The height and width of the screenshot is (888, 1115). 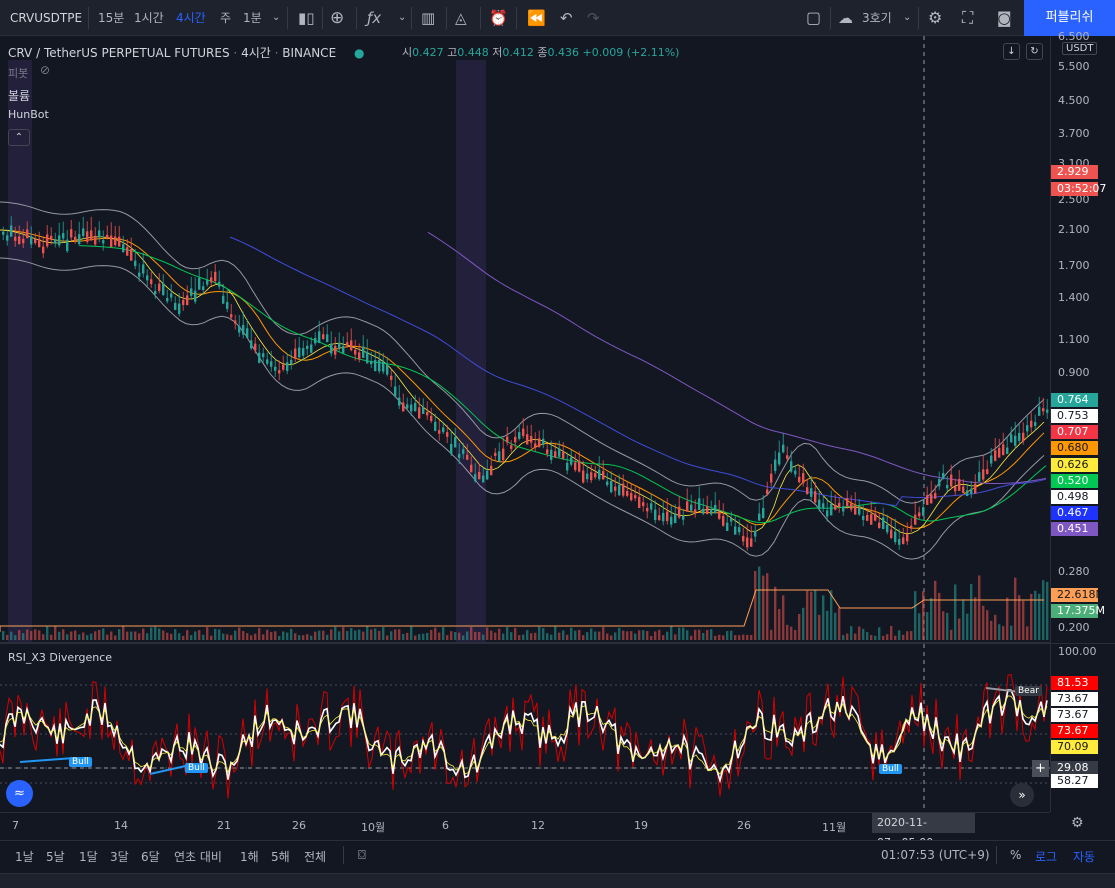 What do you see at coordinates (88, 857) in the screenshot?
I see `range-1m: 1달` at bounding box center [88, 857].